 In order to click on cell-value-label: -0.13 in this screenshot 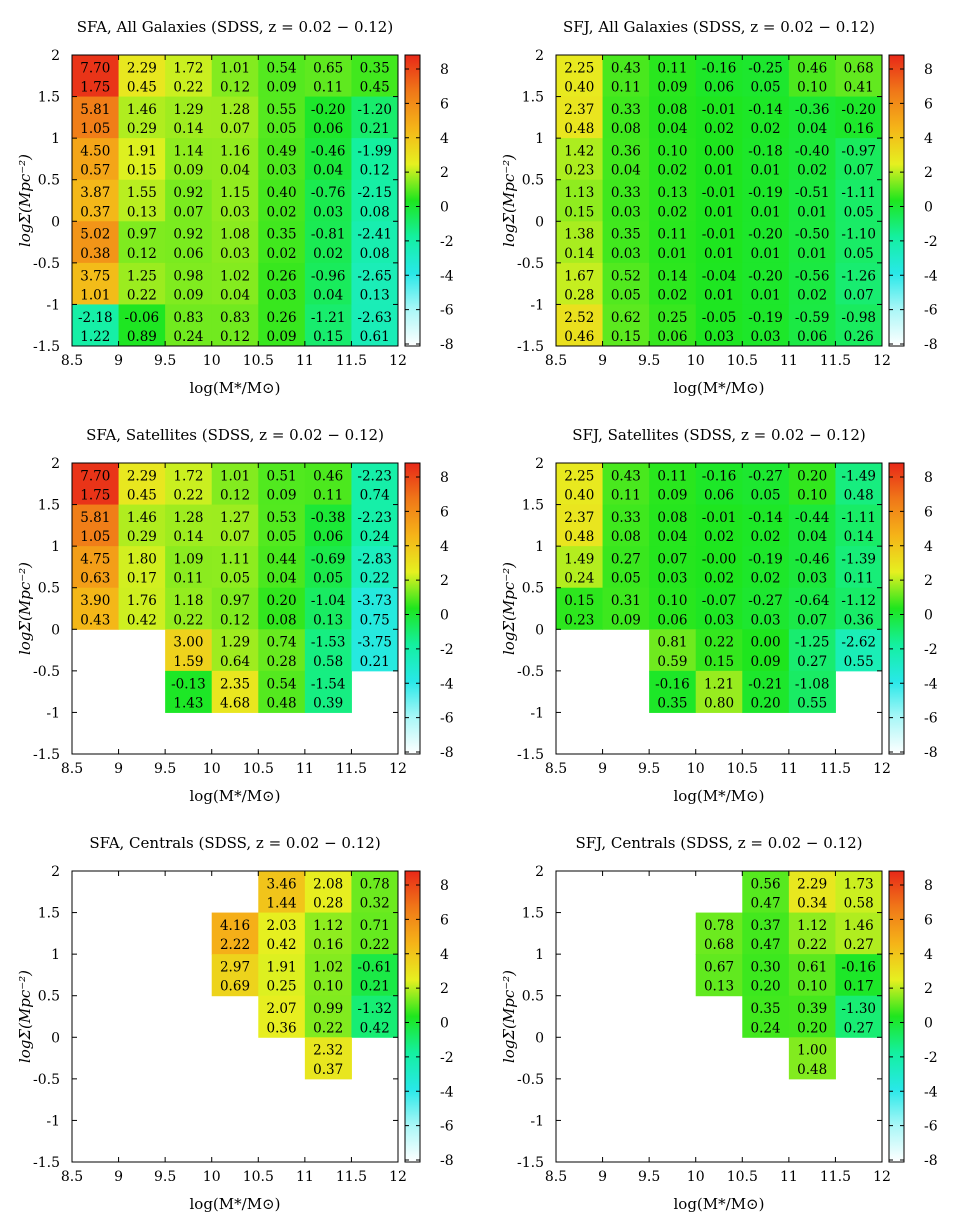, I will do `click(188, 684)`.